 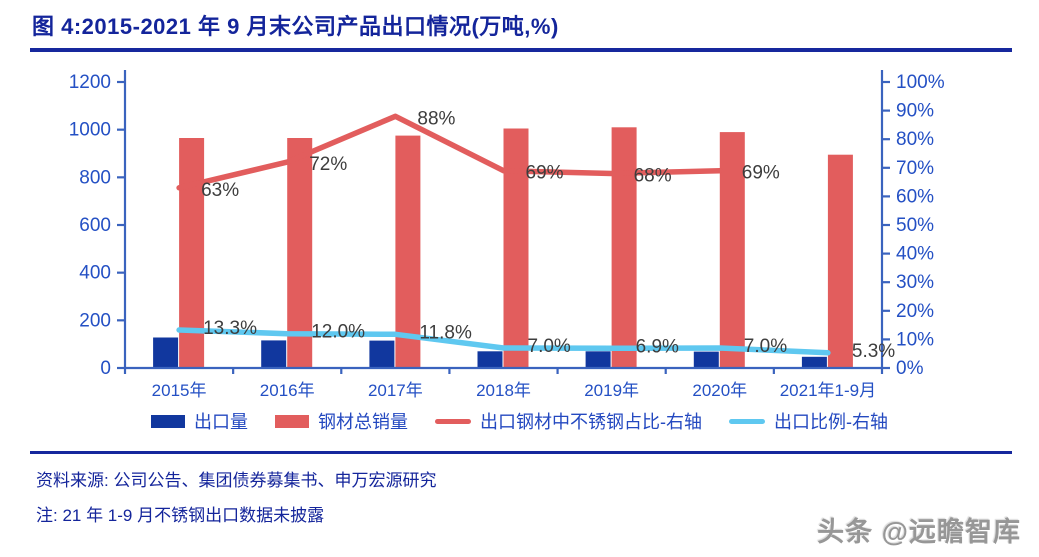 I want to click on svg-text: 1200, so click(x=90, y=82).